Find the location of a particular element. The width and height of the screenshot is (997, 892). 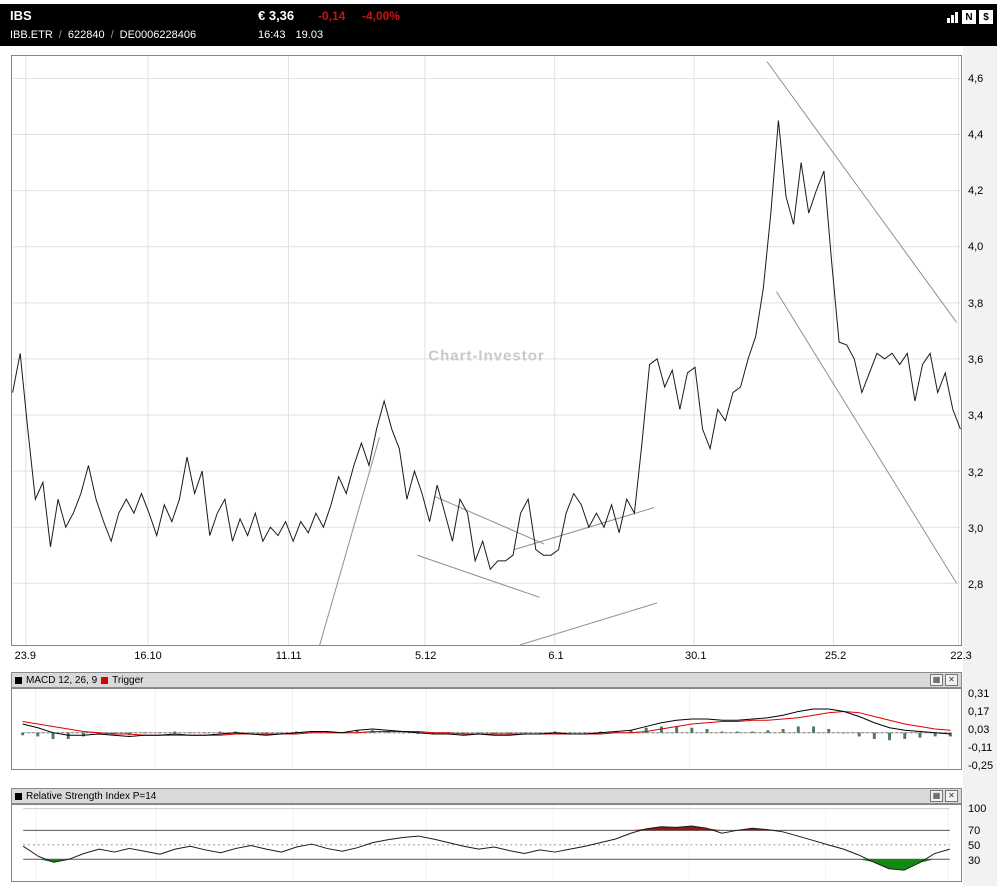

trigger-legend-swatch is located at coordinates (105, 680).